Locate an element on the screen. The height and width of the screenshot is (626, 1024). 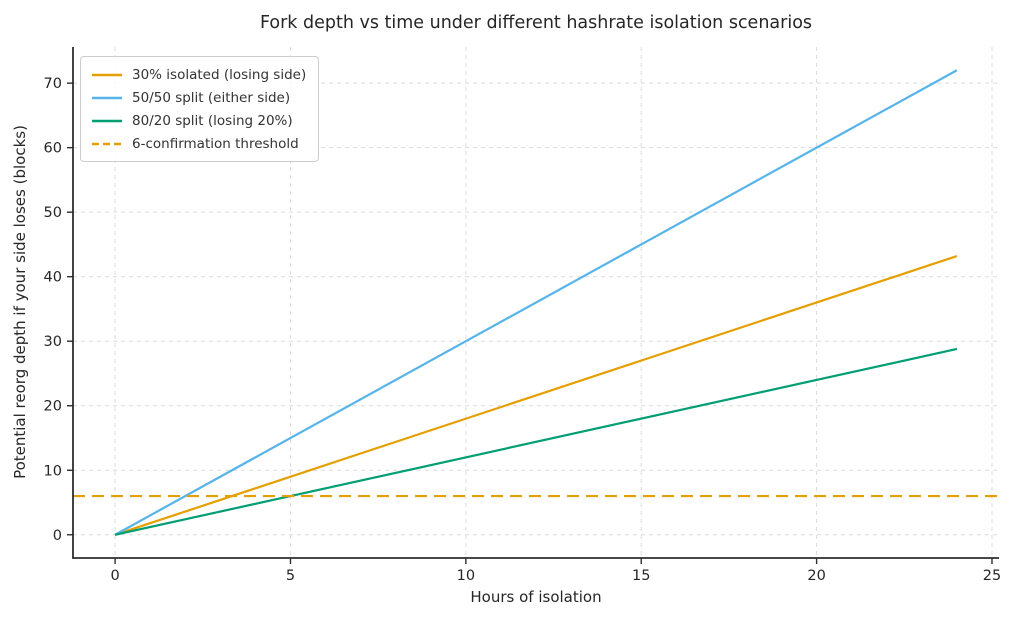
x-tick-label: 20 is located at coordinates (816, 576).